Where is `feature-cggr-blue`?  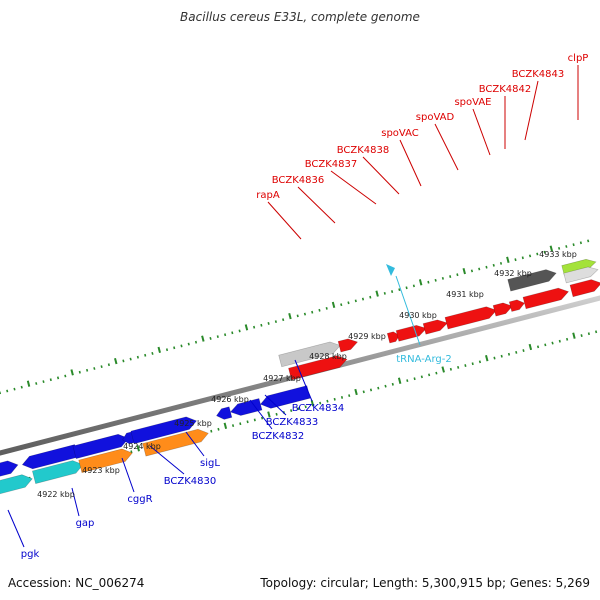
feature-cggr-blue is located at coordinates (100, 446).